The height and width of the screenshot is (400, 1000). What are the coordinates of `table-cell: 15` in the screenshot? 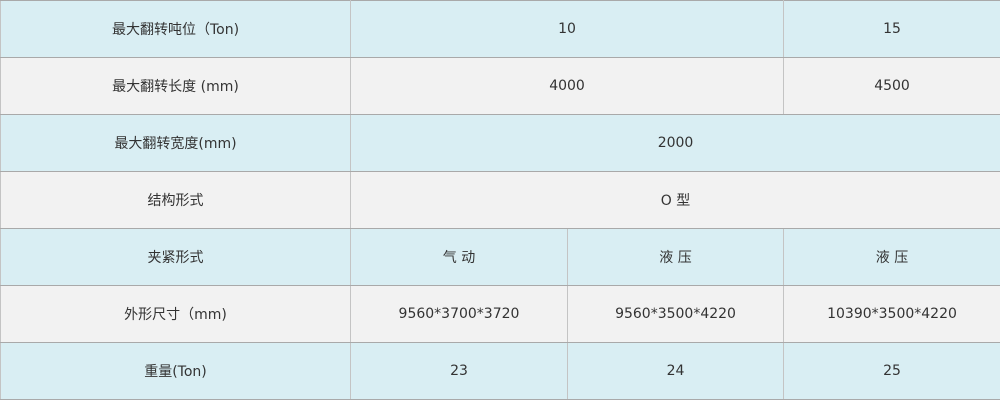 It's located at (891, 29).